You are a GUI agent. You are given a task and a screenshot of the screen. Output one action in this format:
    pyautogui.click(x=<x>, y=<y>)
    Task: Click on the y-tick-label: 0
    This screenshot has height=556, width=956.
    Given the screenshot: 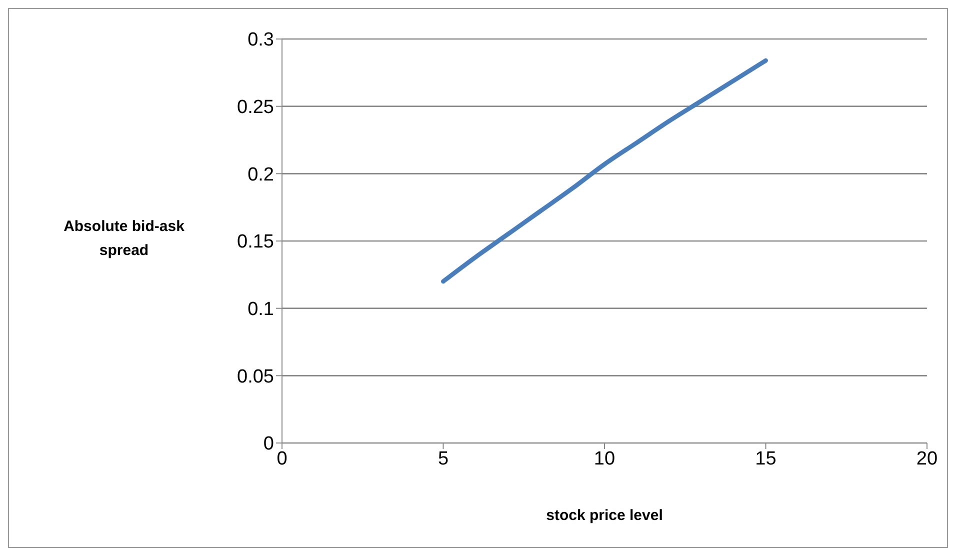 What is the action you would take?
    pyautogui.click(x=268, y=444)
    